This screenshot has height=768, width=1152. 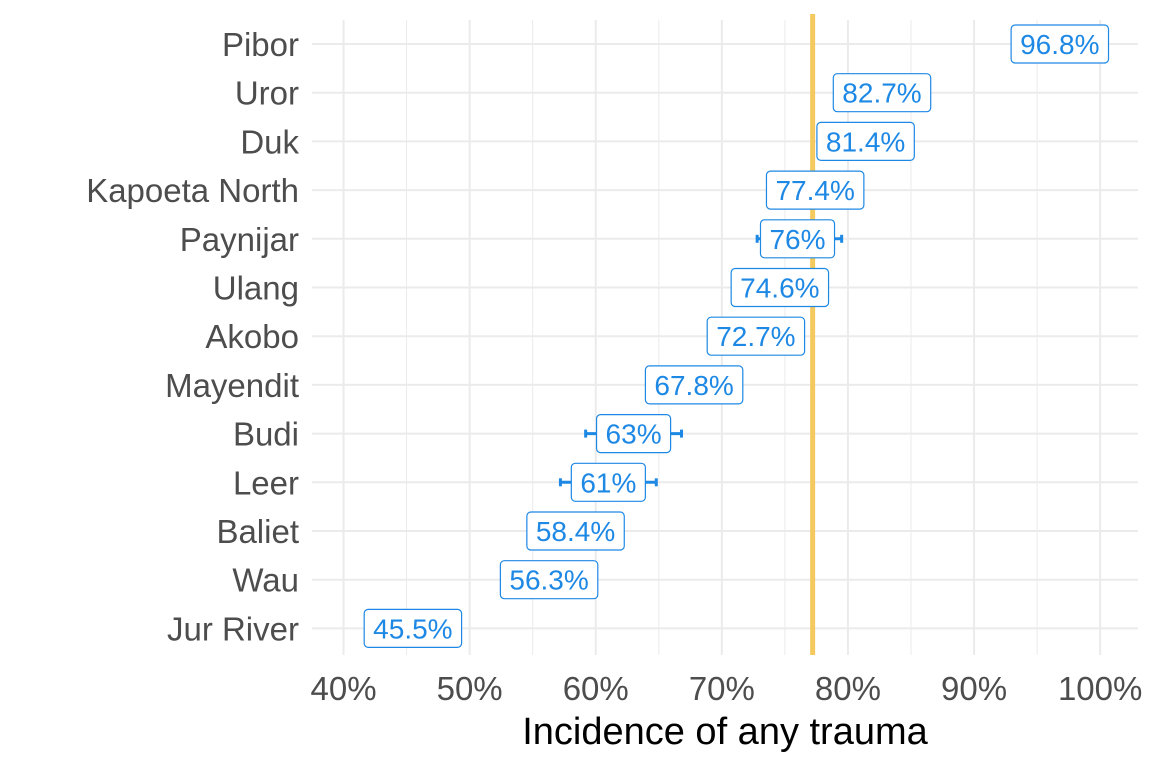 What do you see at coordinates (267, 93) in the screenshot?
I see `category-label: Uror` at bounding box center [267, 93].